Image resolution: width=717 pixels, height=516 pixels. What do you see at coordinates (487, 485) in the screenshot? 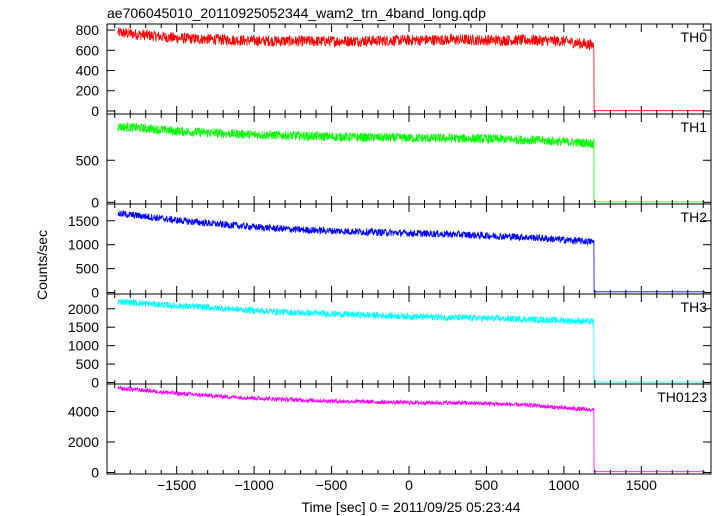
I see `x-tick-label: 500` at bounding box center [487, 485].